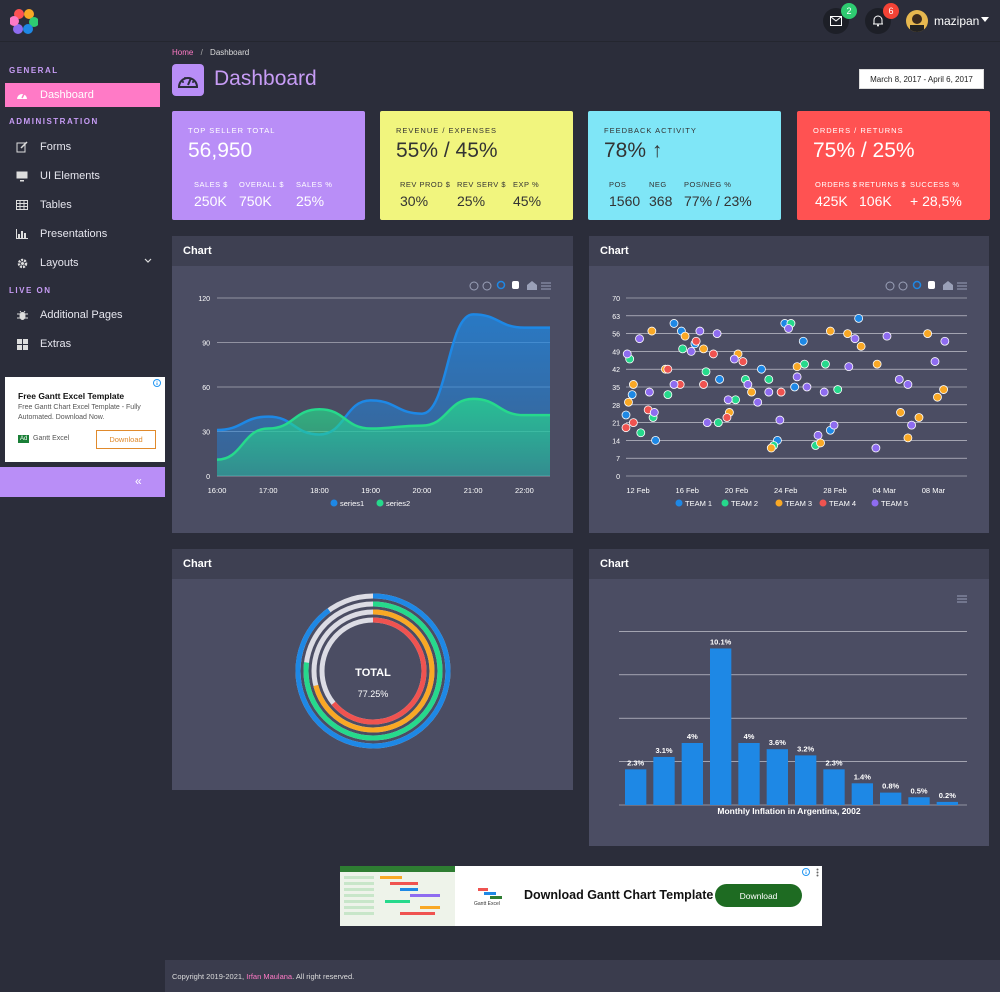  Describe the element at coordinates (82, 95) in the screenshot. I see `sidebar-item-dashboard: Dashboard` at that location.